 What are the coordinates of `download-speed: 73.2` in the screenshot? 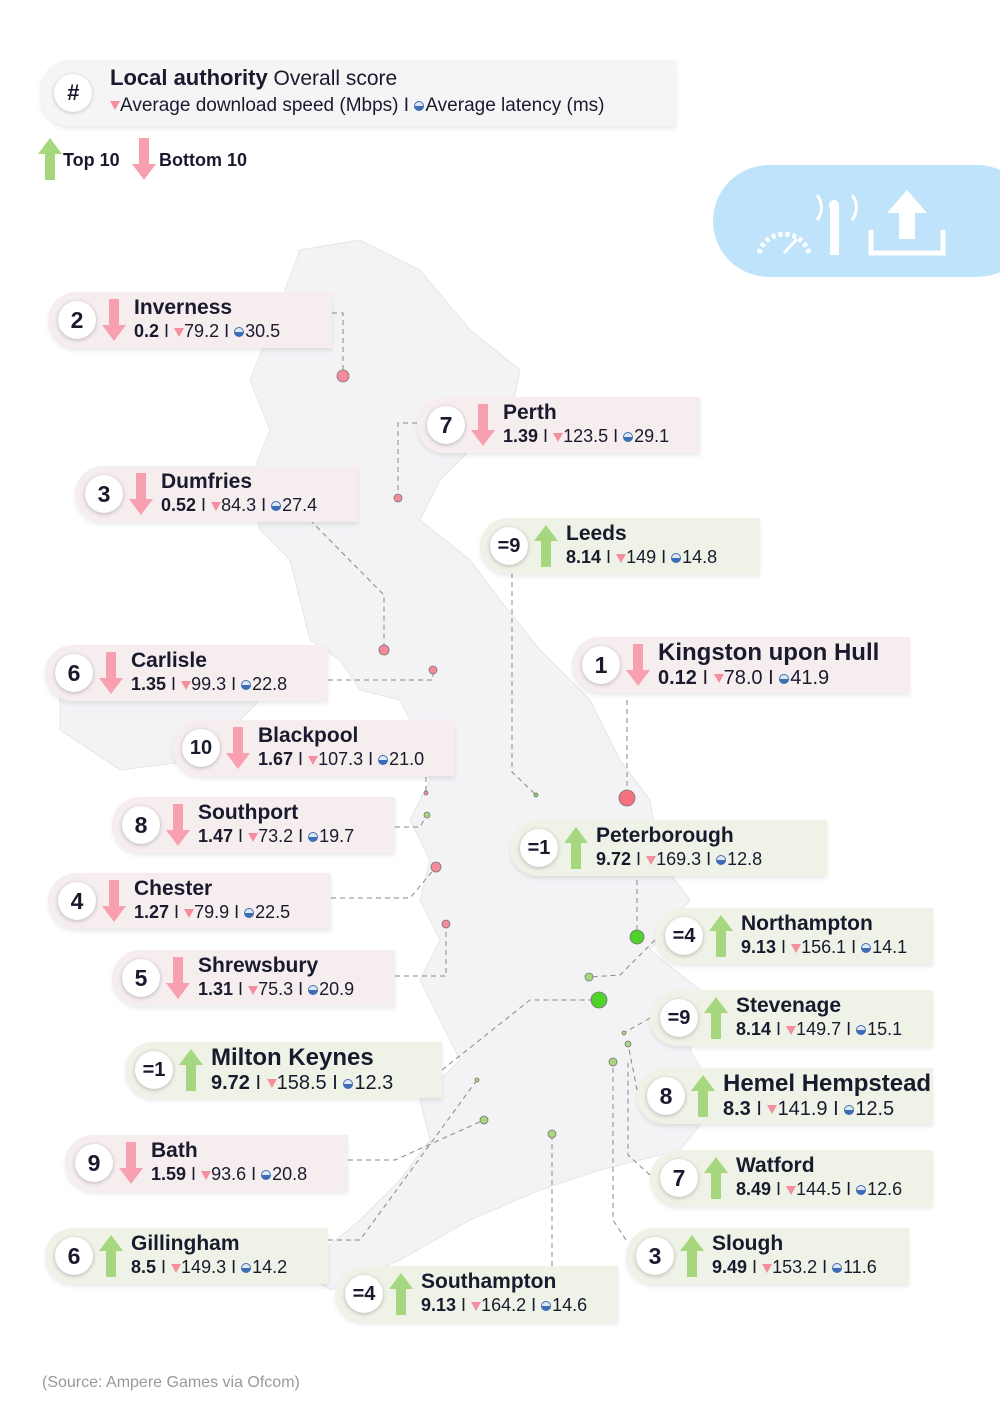 It's located at (276, 836).